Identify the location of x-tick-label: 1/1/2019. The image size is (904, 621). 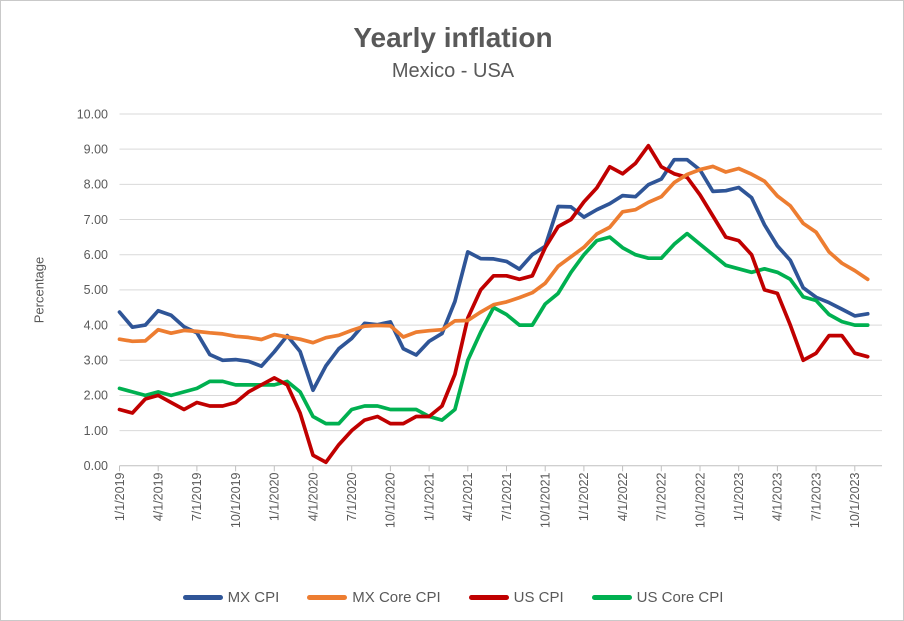
(120, 496).